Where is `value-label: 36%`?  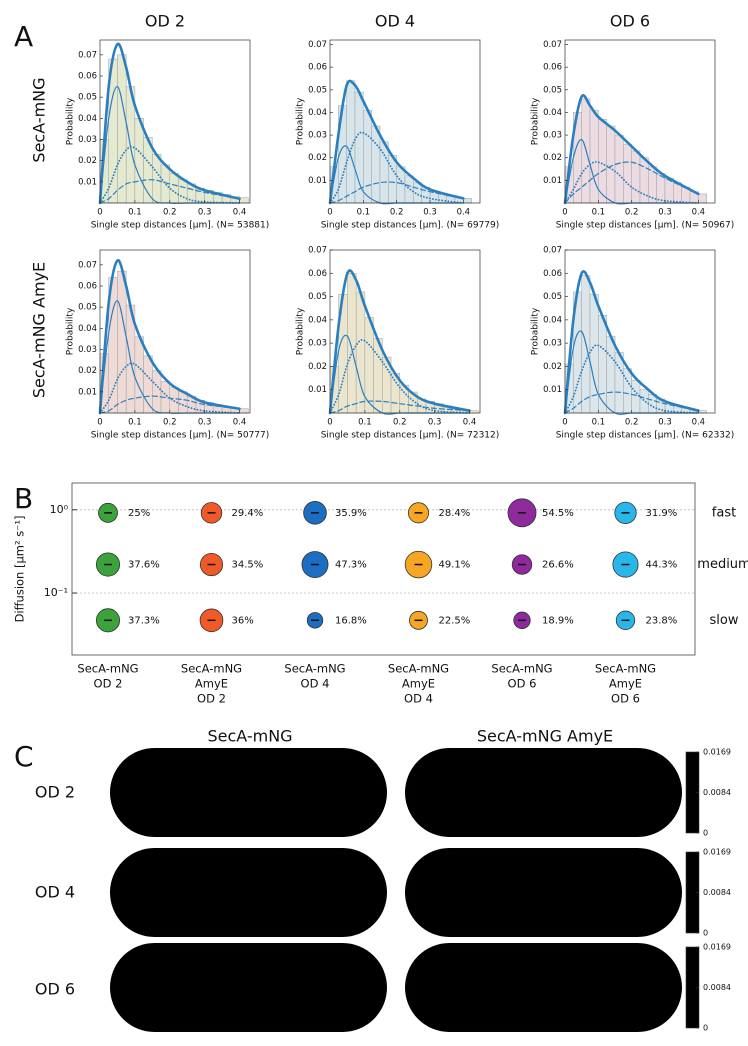 value-label: 36% is located at coordinates (243, 620).